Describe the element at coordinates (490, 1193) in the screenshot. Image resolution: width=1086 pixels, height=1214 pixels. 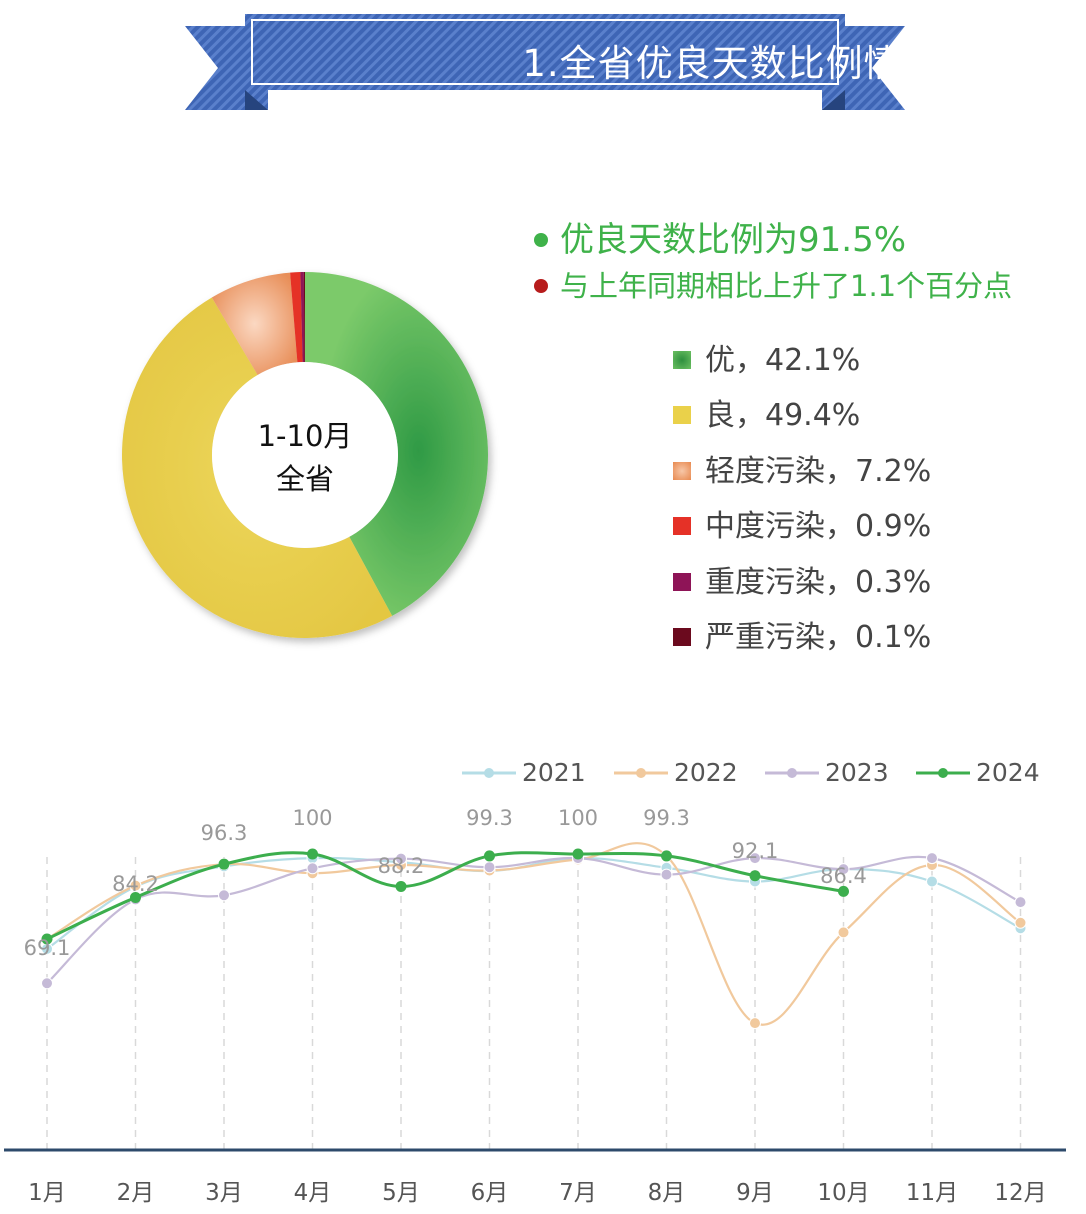
I see `x-tick-label: 6月` at that location.